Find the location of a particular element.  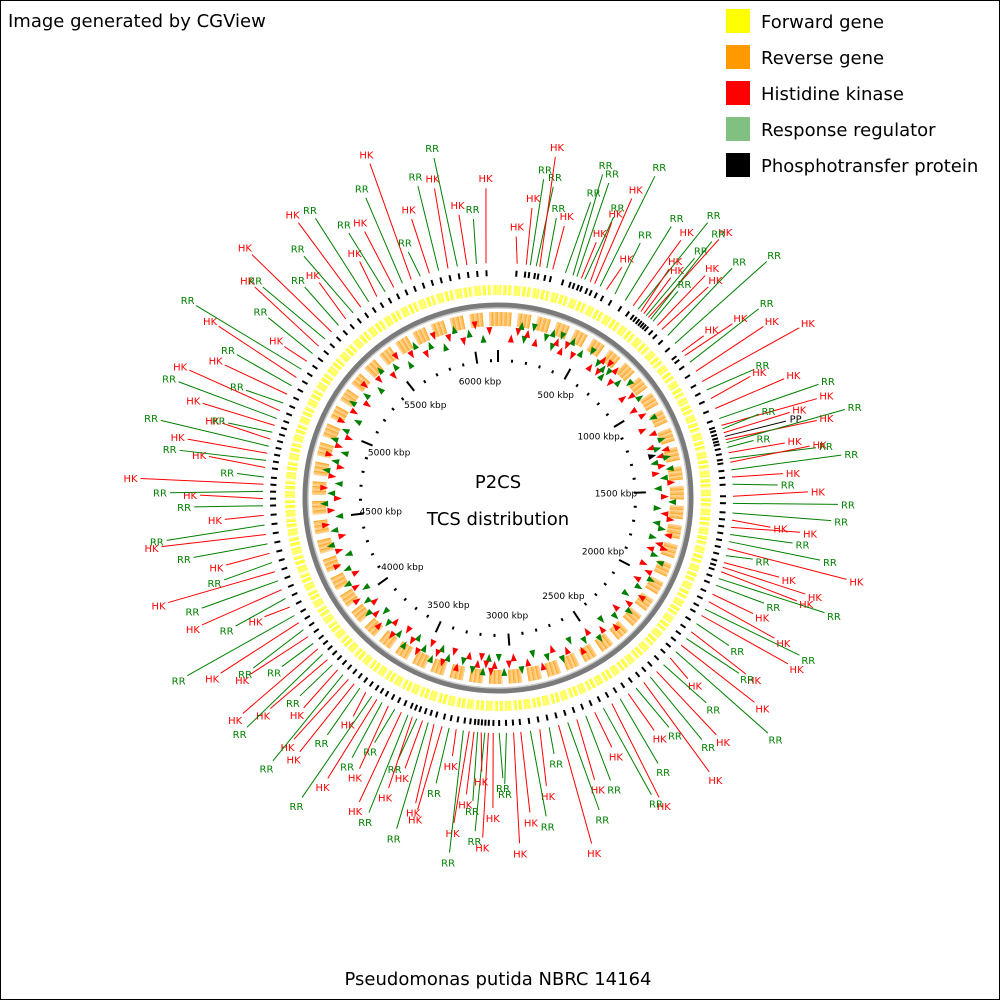

tick-label: 5000 kbp is located at coordinates (389, 453).